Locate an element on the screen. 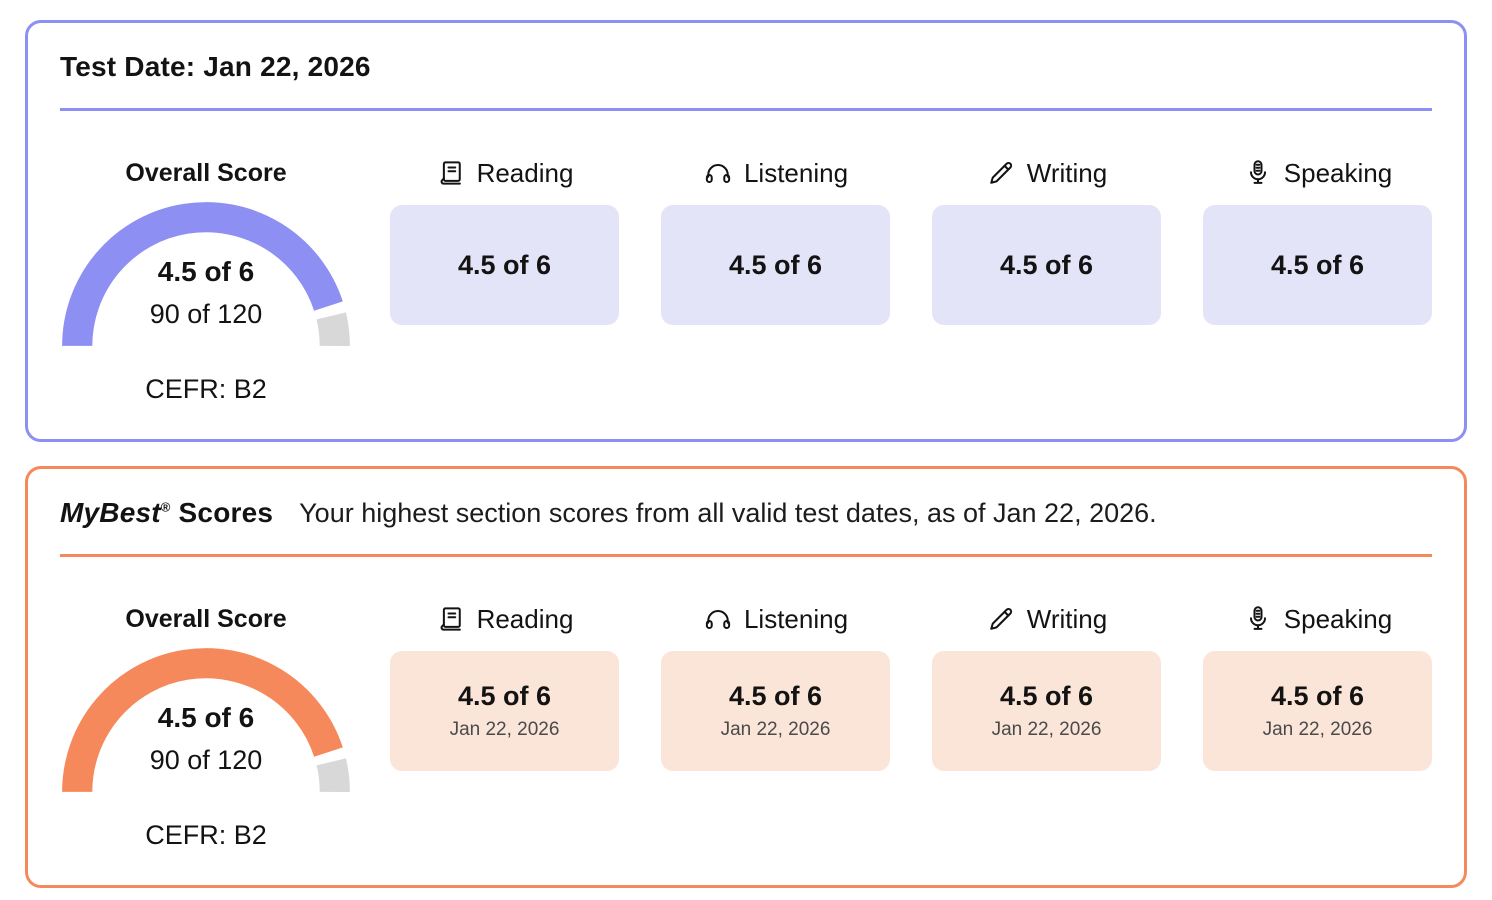 This screenshot has width=1492, height=900. section-listening: Listening 4.5 of 6 is located at coordinates (775, 280).